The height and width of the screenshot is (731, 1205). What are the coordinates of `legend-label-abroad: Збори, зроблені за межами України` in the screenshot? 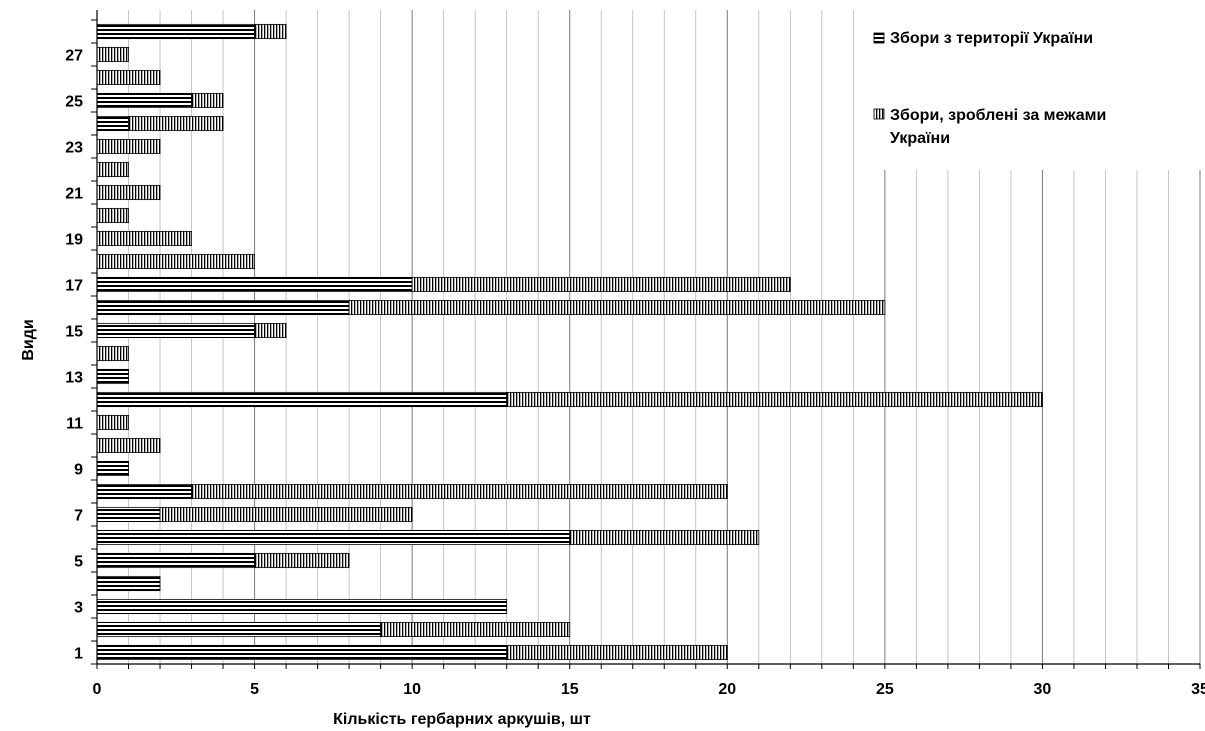 It's located at (1000, 127).